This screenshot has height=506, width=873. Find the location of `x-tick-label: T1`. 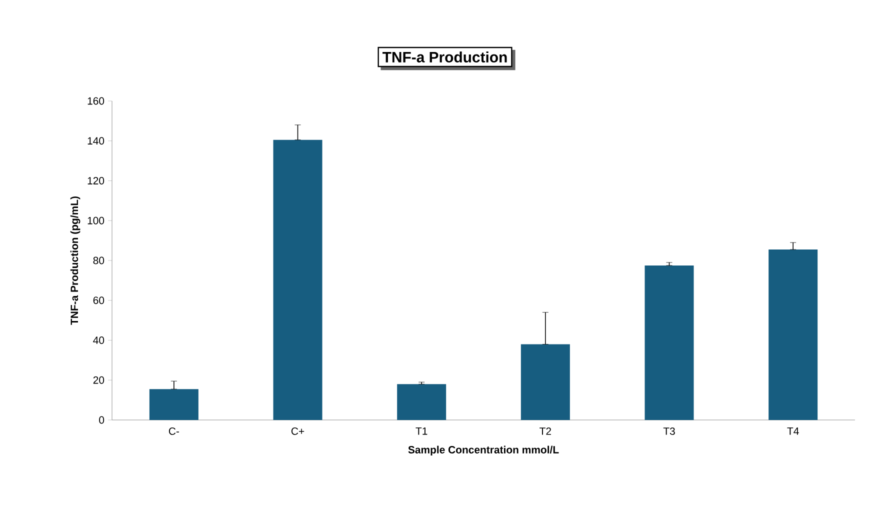

x-tick-label: T1 is located at coordinates (422, 431).